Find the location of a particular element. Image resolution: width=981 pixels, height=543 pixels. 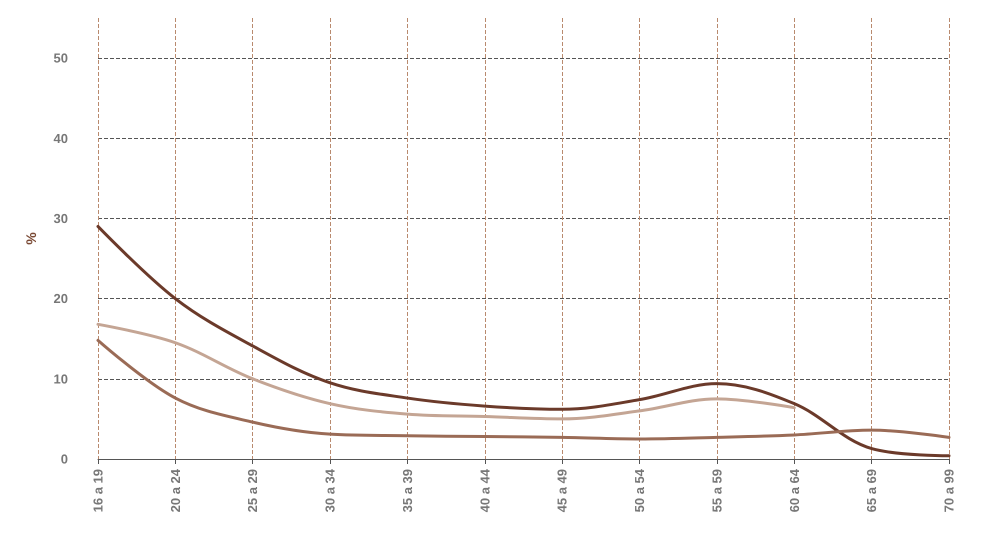

y-tick-label: 20 is located at coordinates (61, 298).